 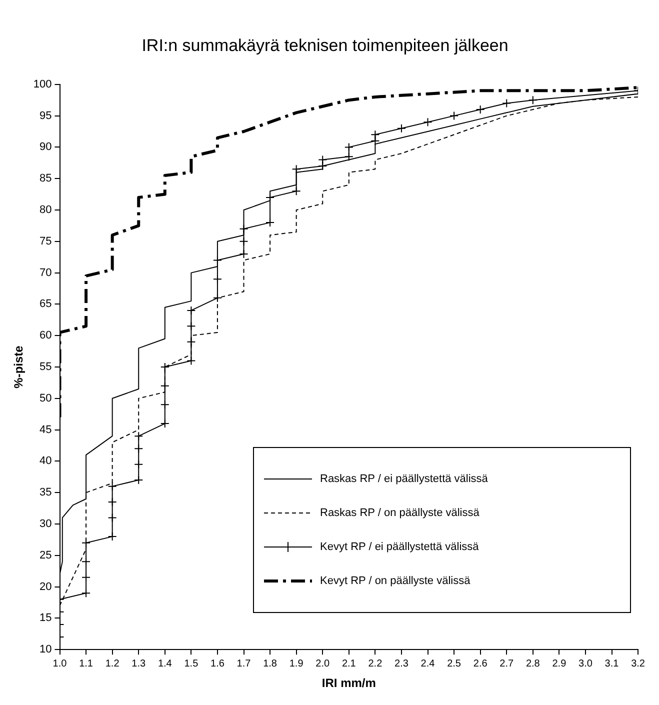 I want to click on x-tick-label: 1.1, so click(x=86, y=664).